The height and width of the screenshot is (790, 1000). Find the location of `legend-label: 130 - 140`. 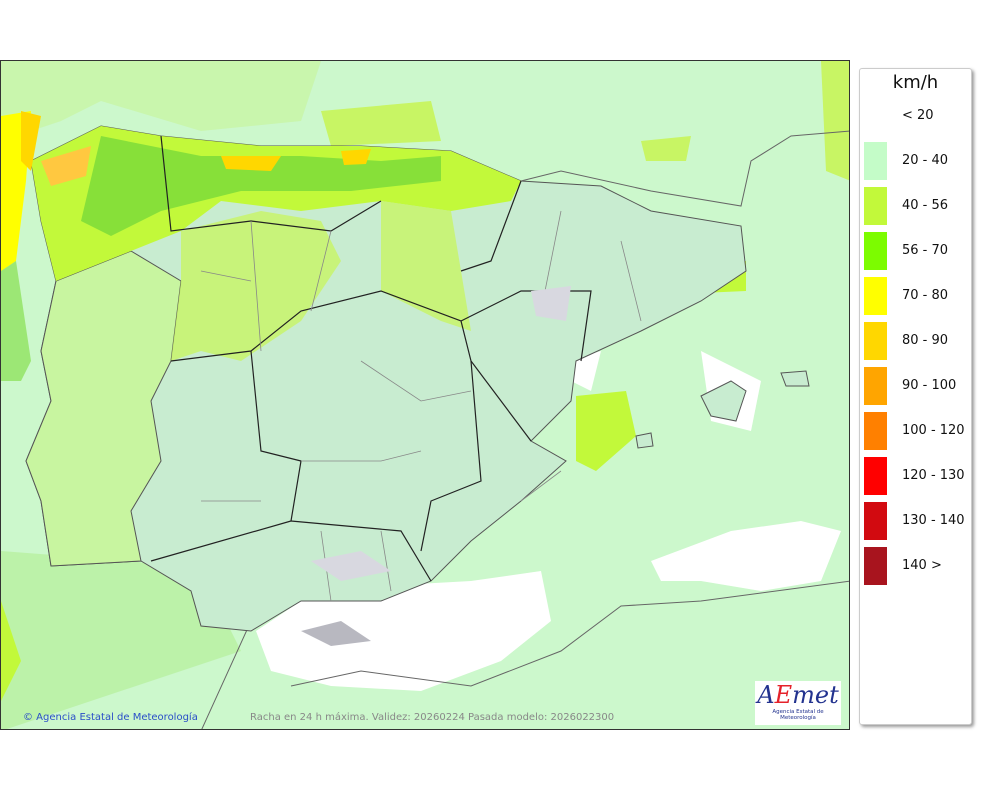

legend-label: 130 - 140 is located at coordinates (933, 520).